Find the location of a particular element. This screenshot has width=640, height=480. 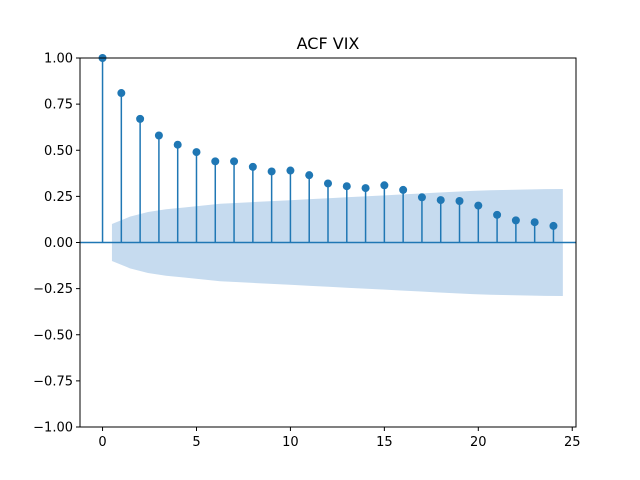

y-tick-label: 0.25 is located at coordinates (58, 197).